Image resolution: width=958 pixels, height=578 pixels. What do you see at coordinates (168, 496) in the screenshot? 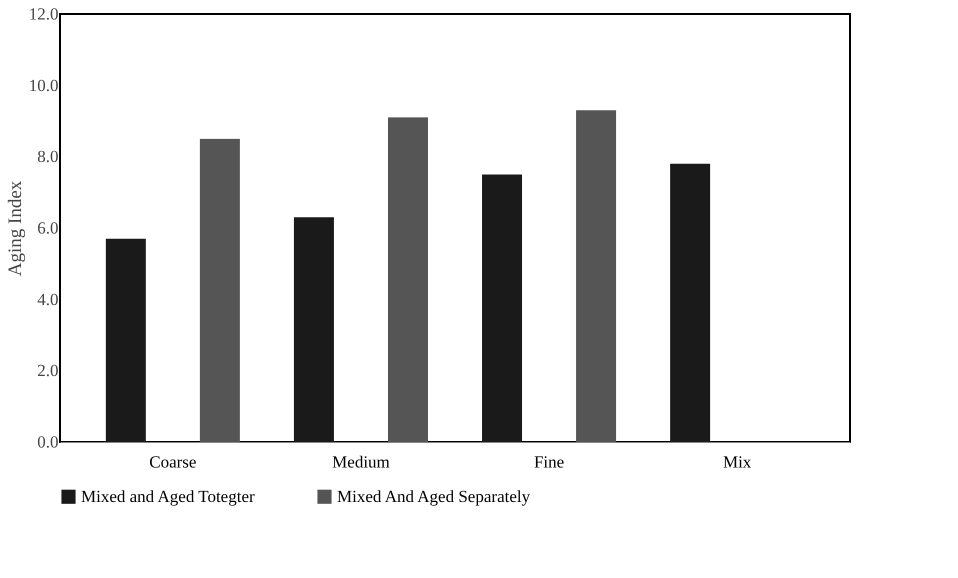
I see `legend-label: Mixed and Aged Totegter` at bounding box center [168, 496].